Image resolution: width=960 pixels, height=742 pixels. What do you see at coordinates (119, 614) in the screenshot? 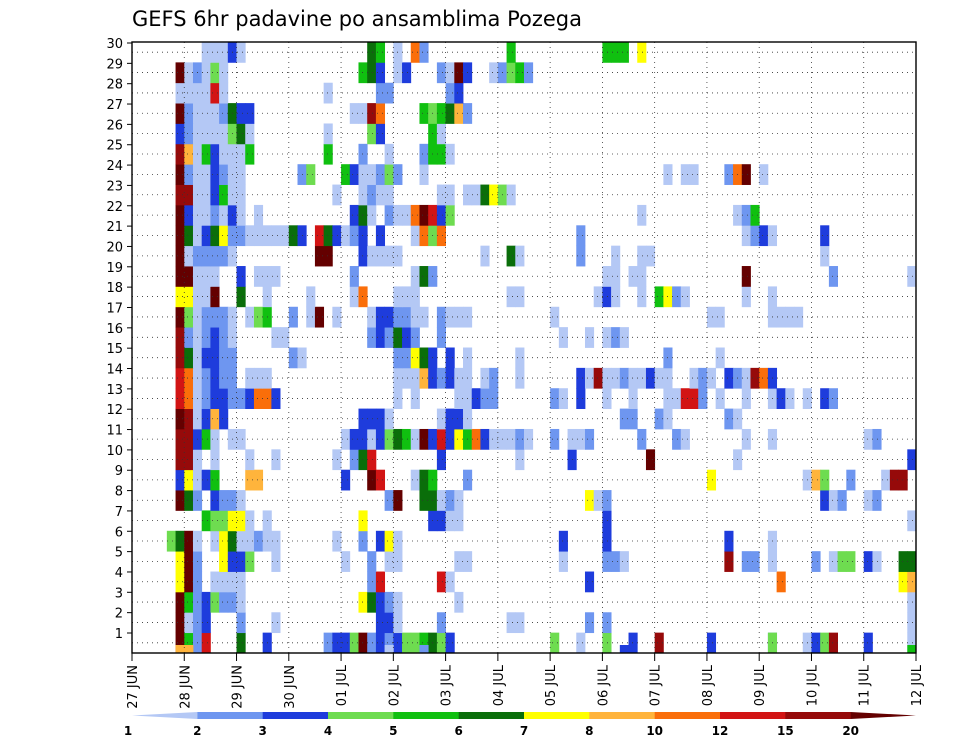
I see `y-tick-label: 2` at bounding box center [119, 614].